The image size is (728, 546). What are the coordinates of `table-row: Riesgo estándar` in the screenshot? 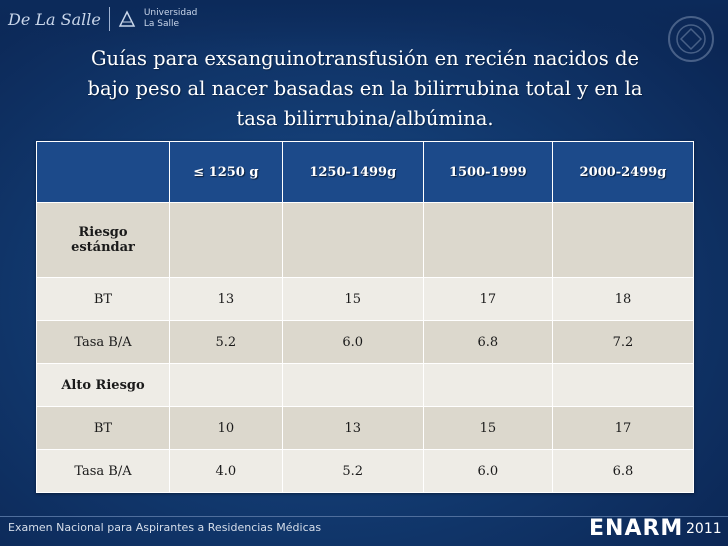 It's located at (365, 240).